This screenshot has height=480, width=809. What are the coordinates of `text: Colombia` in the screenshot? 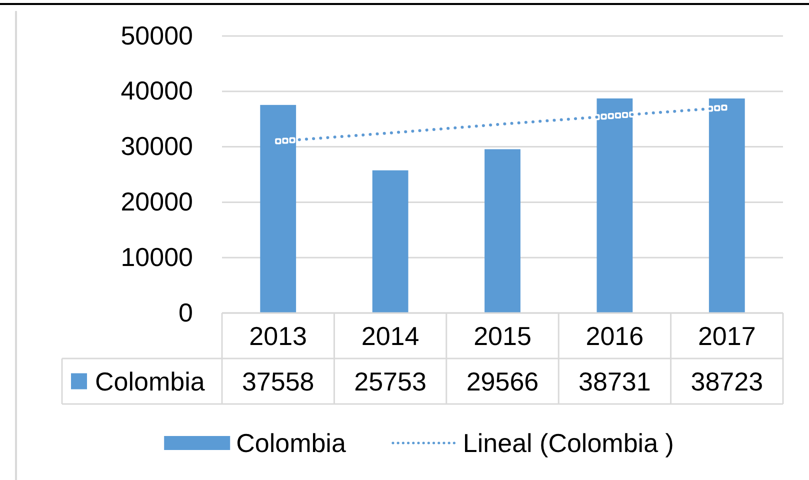 It's located at (291, 443).